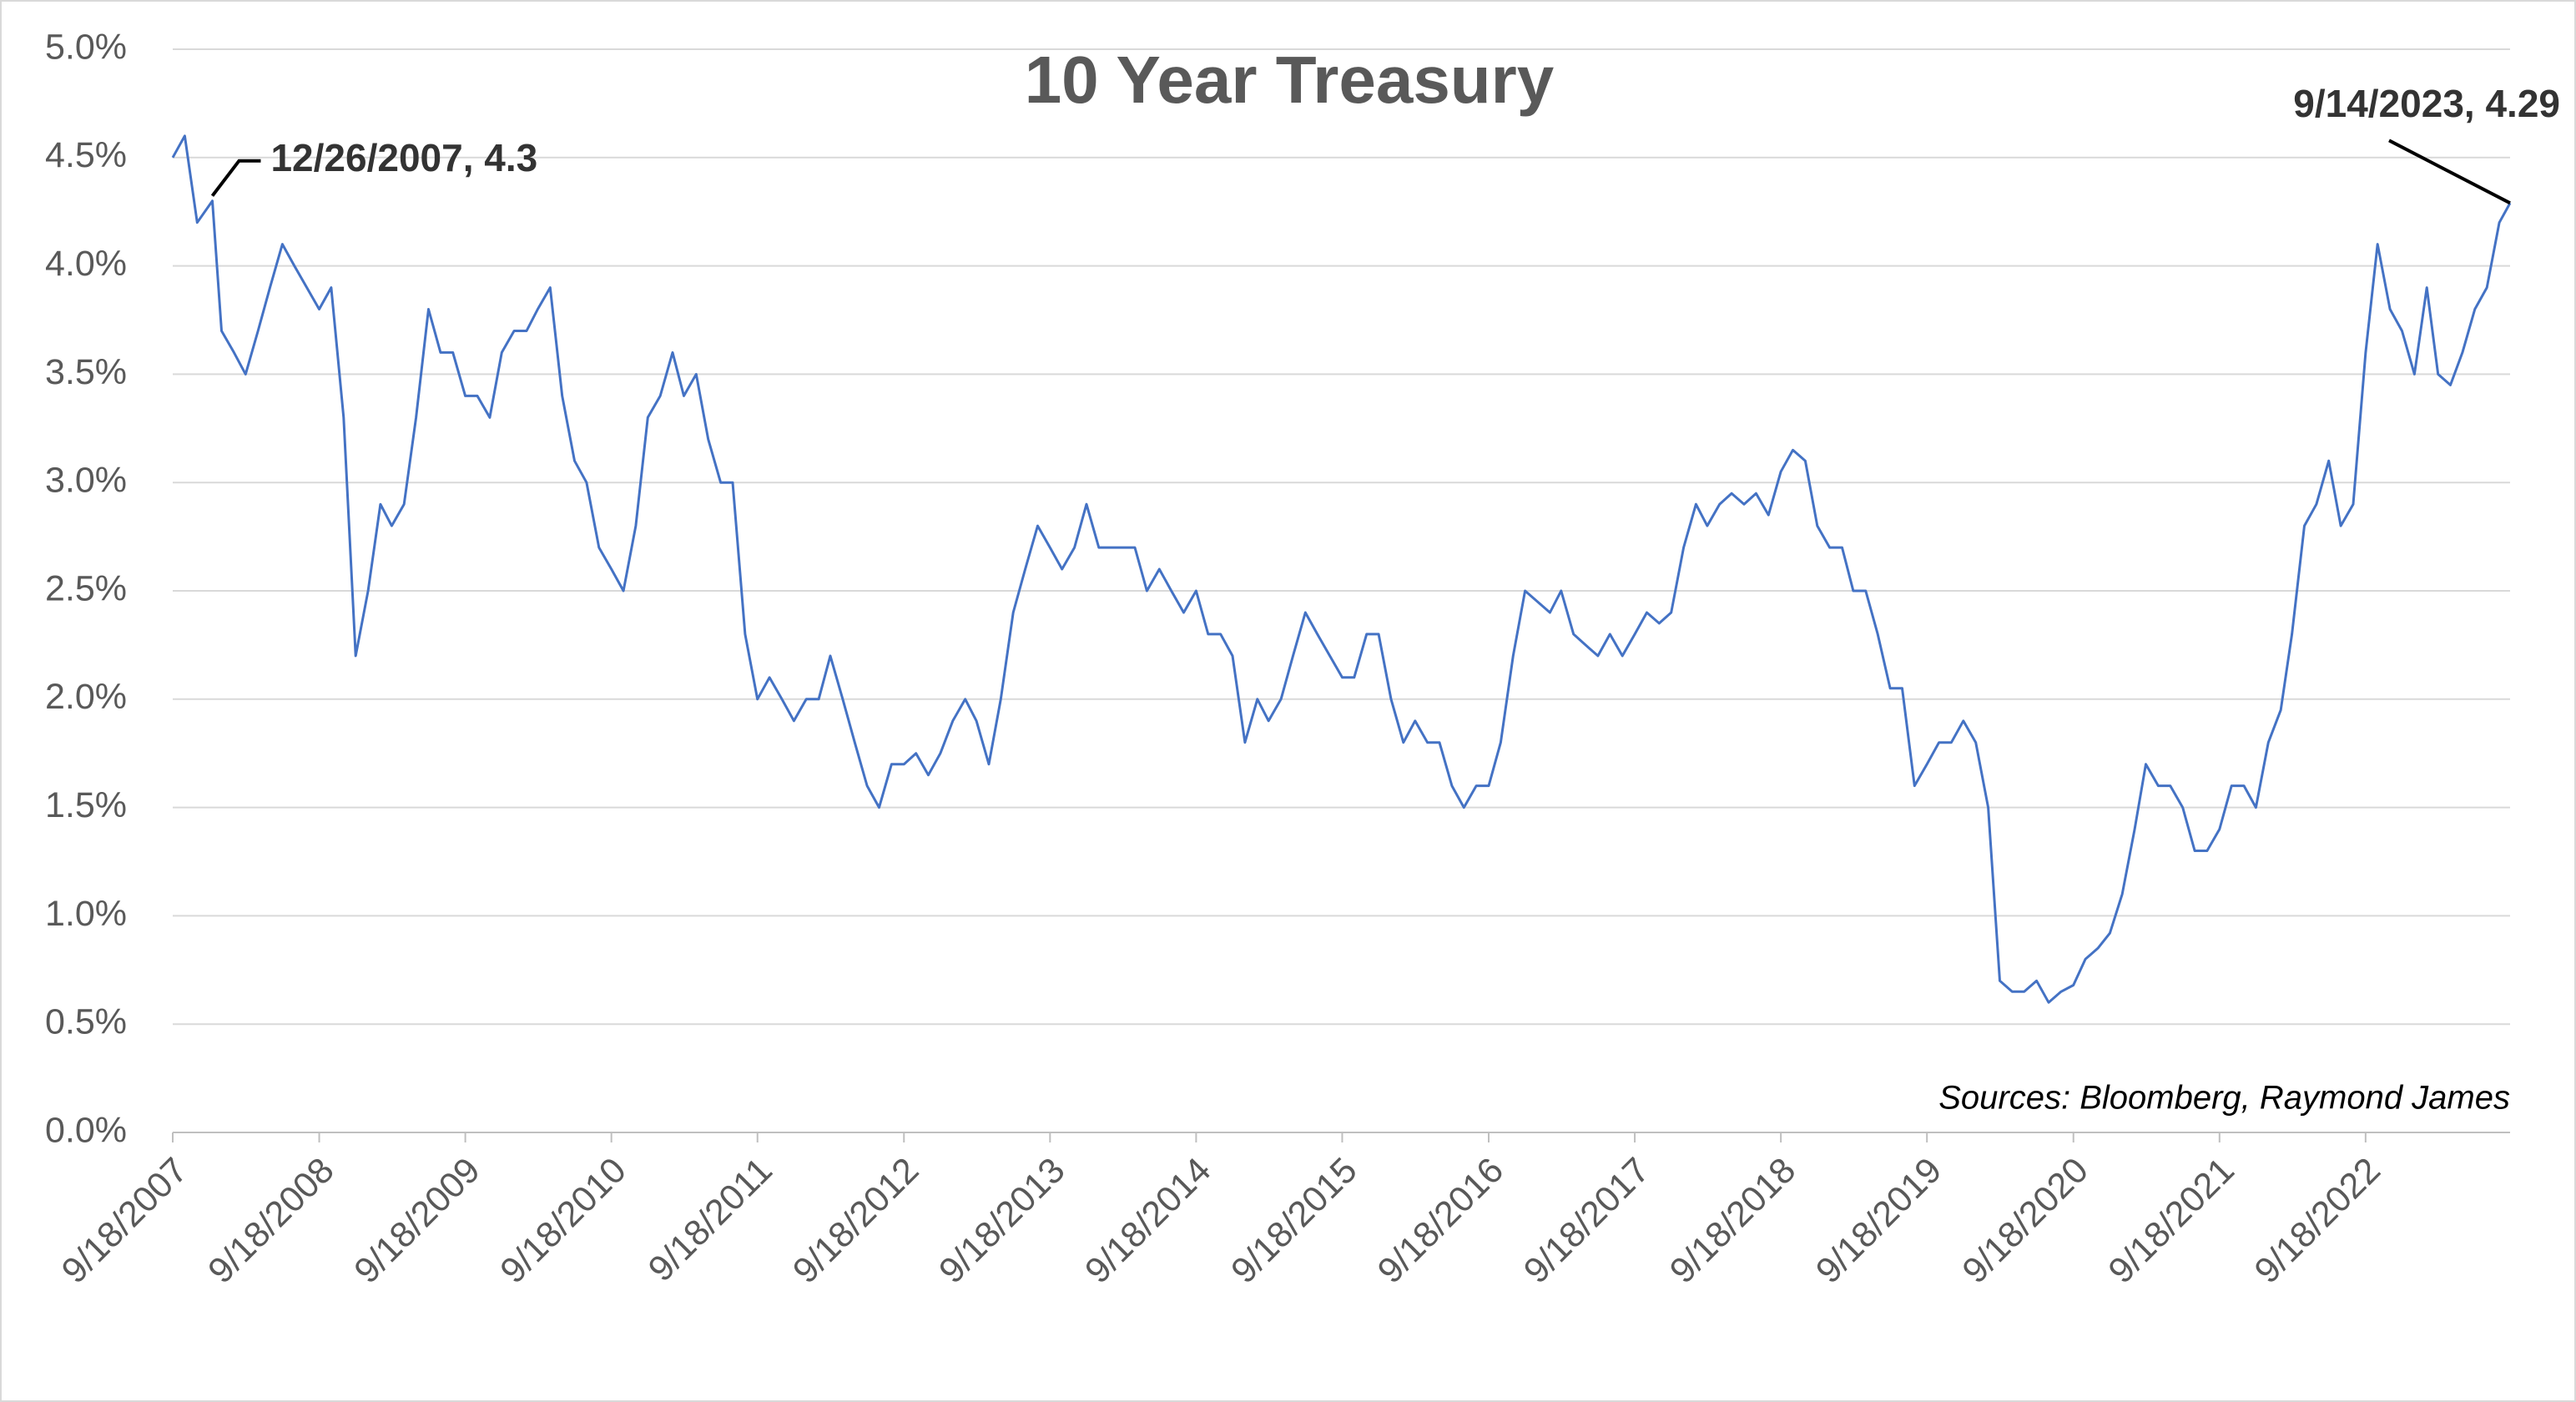 This screenshot has height=1402, width=2576. I want to click on y-tick-label: 1.0%, so click(86, 914).